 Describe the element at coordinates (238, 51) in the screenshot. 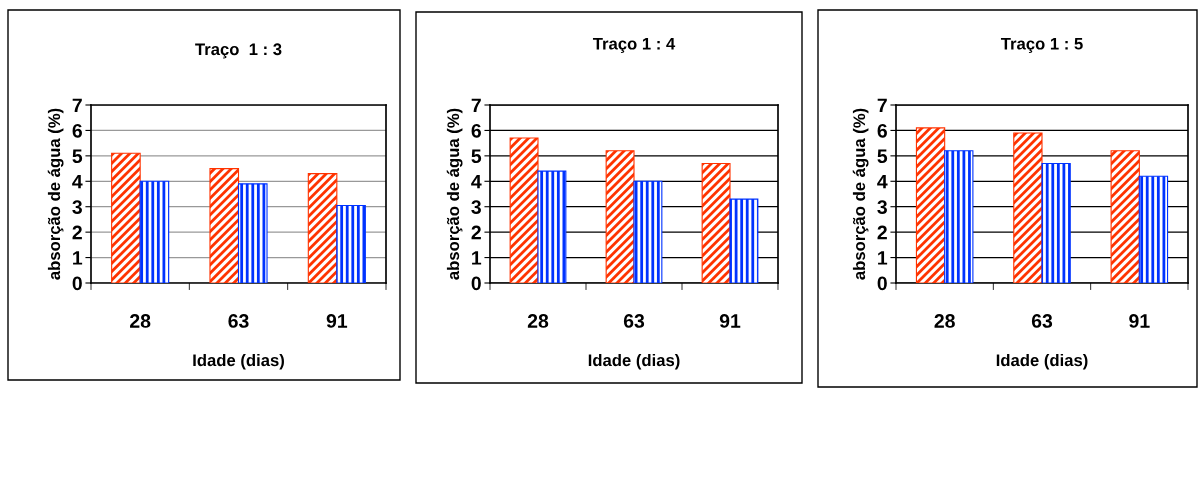

I see `chart-title: Traço 1 : 3` at that location.